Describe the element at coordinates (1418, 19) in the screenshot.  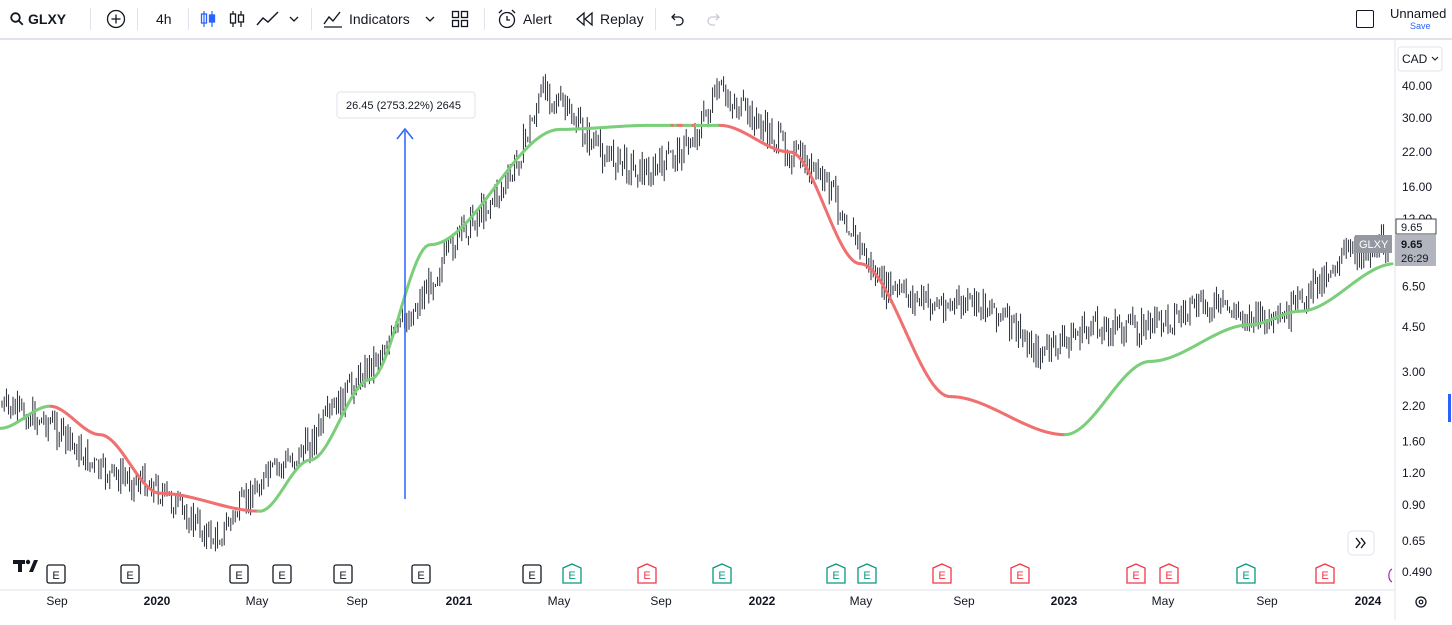
I see `layout-name-button: Unnamed Save` at that location.